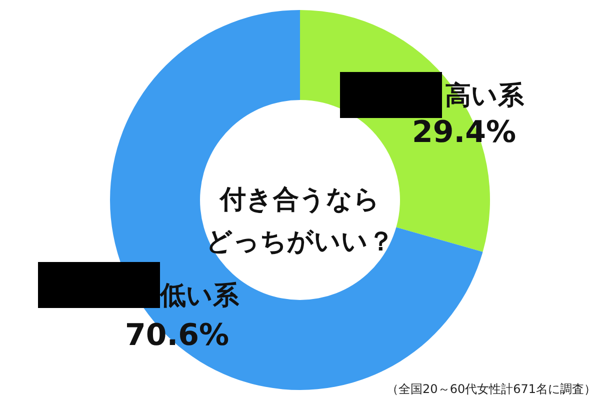  Describe the element at coordinates (491, 389) in the screenshot. I see `text: （全国20～60代女性計671名に調査）` at that location.